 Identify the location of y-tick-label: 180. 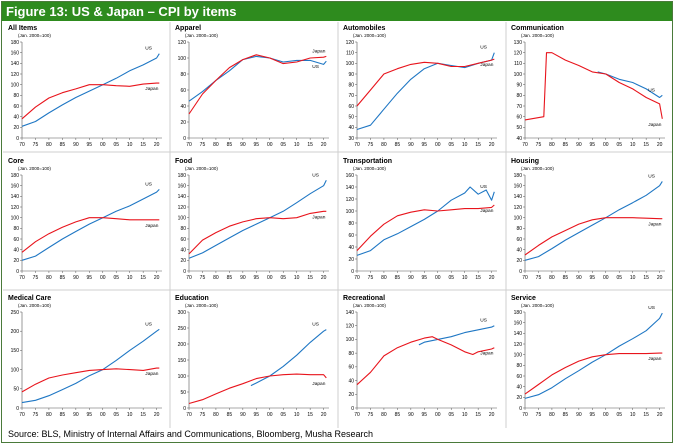
(518, 313).